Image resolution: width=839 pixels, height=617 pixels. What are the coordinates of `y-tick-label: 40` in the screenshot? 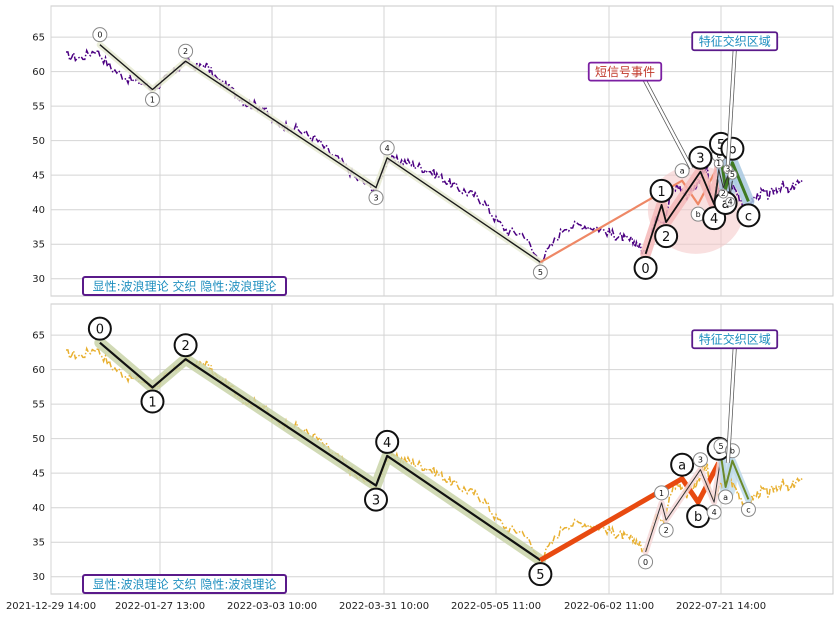 It's located at (38, 210).